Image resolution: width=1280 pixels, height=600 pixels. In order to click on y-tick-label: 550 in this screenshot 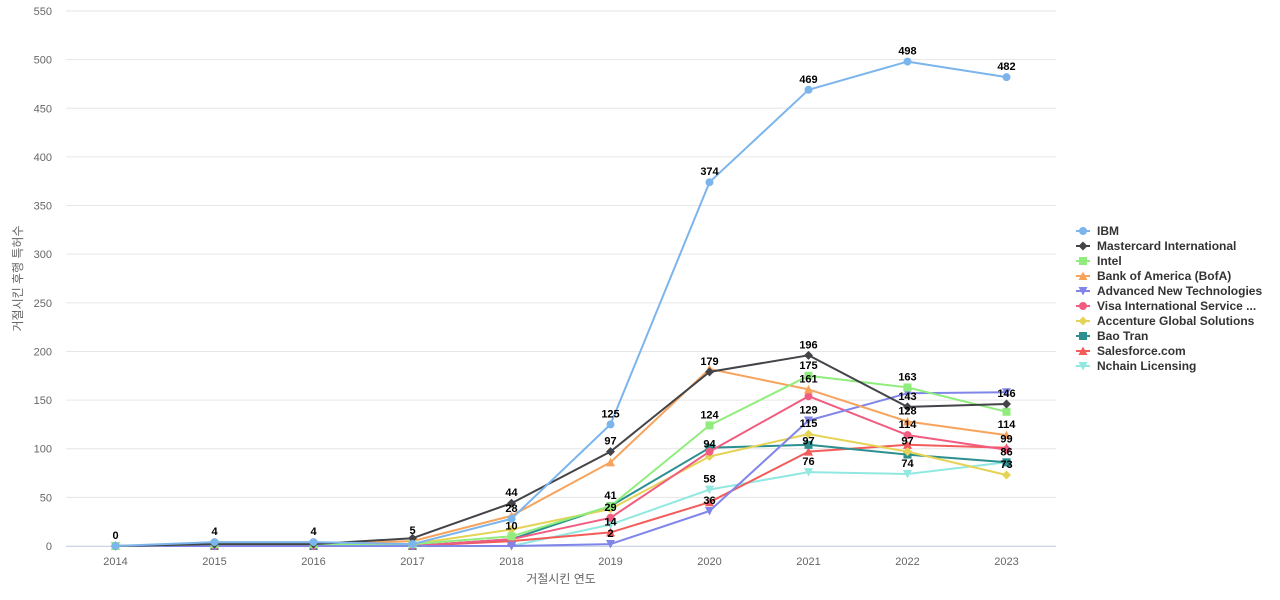, I will do `click(43, 12)`.